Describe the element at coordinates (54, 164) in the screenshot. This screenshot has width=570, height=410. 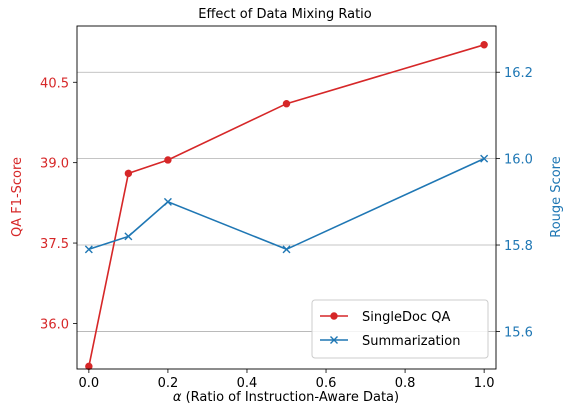
I see `left-tick-label-2: 39.0` at that location.